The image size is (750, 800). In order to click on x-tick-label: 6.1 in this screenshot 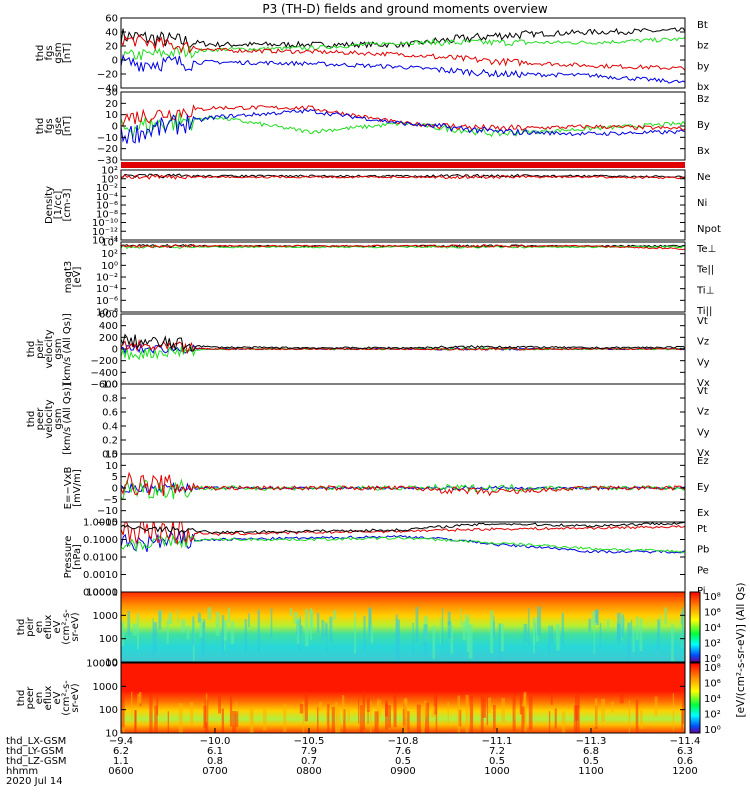, I will do `click(215, 751)`.